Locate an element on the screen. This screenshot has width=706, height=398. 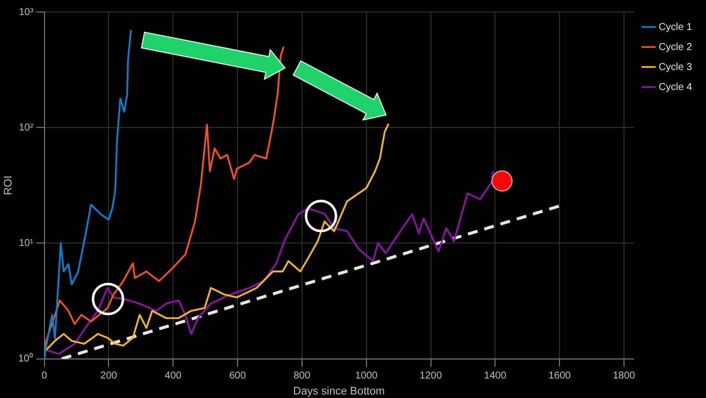
legend-label: Cycle 4 is located at coordinates (675, 87).